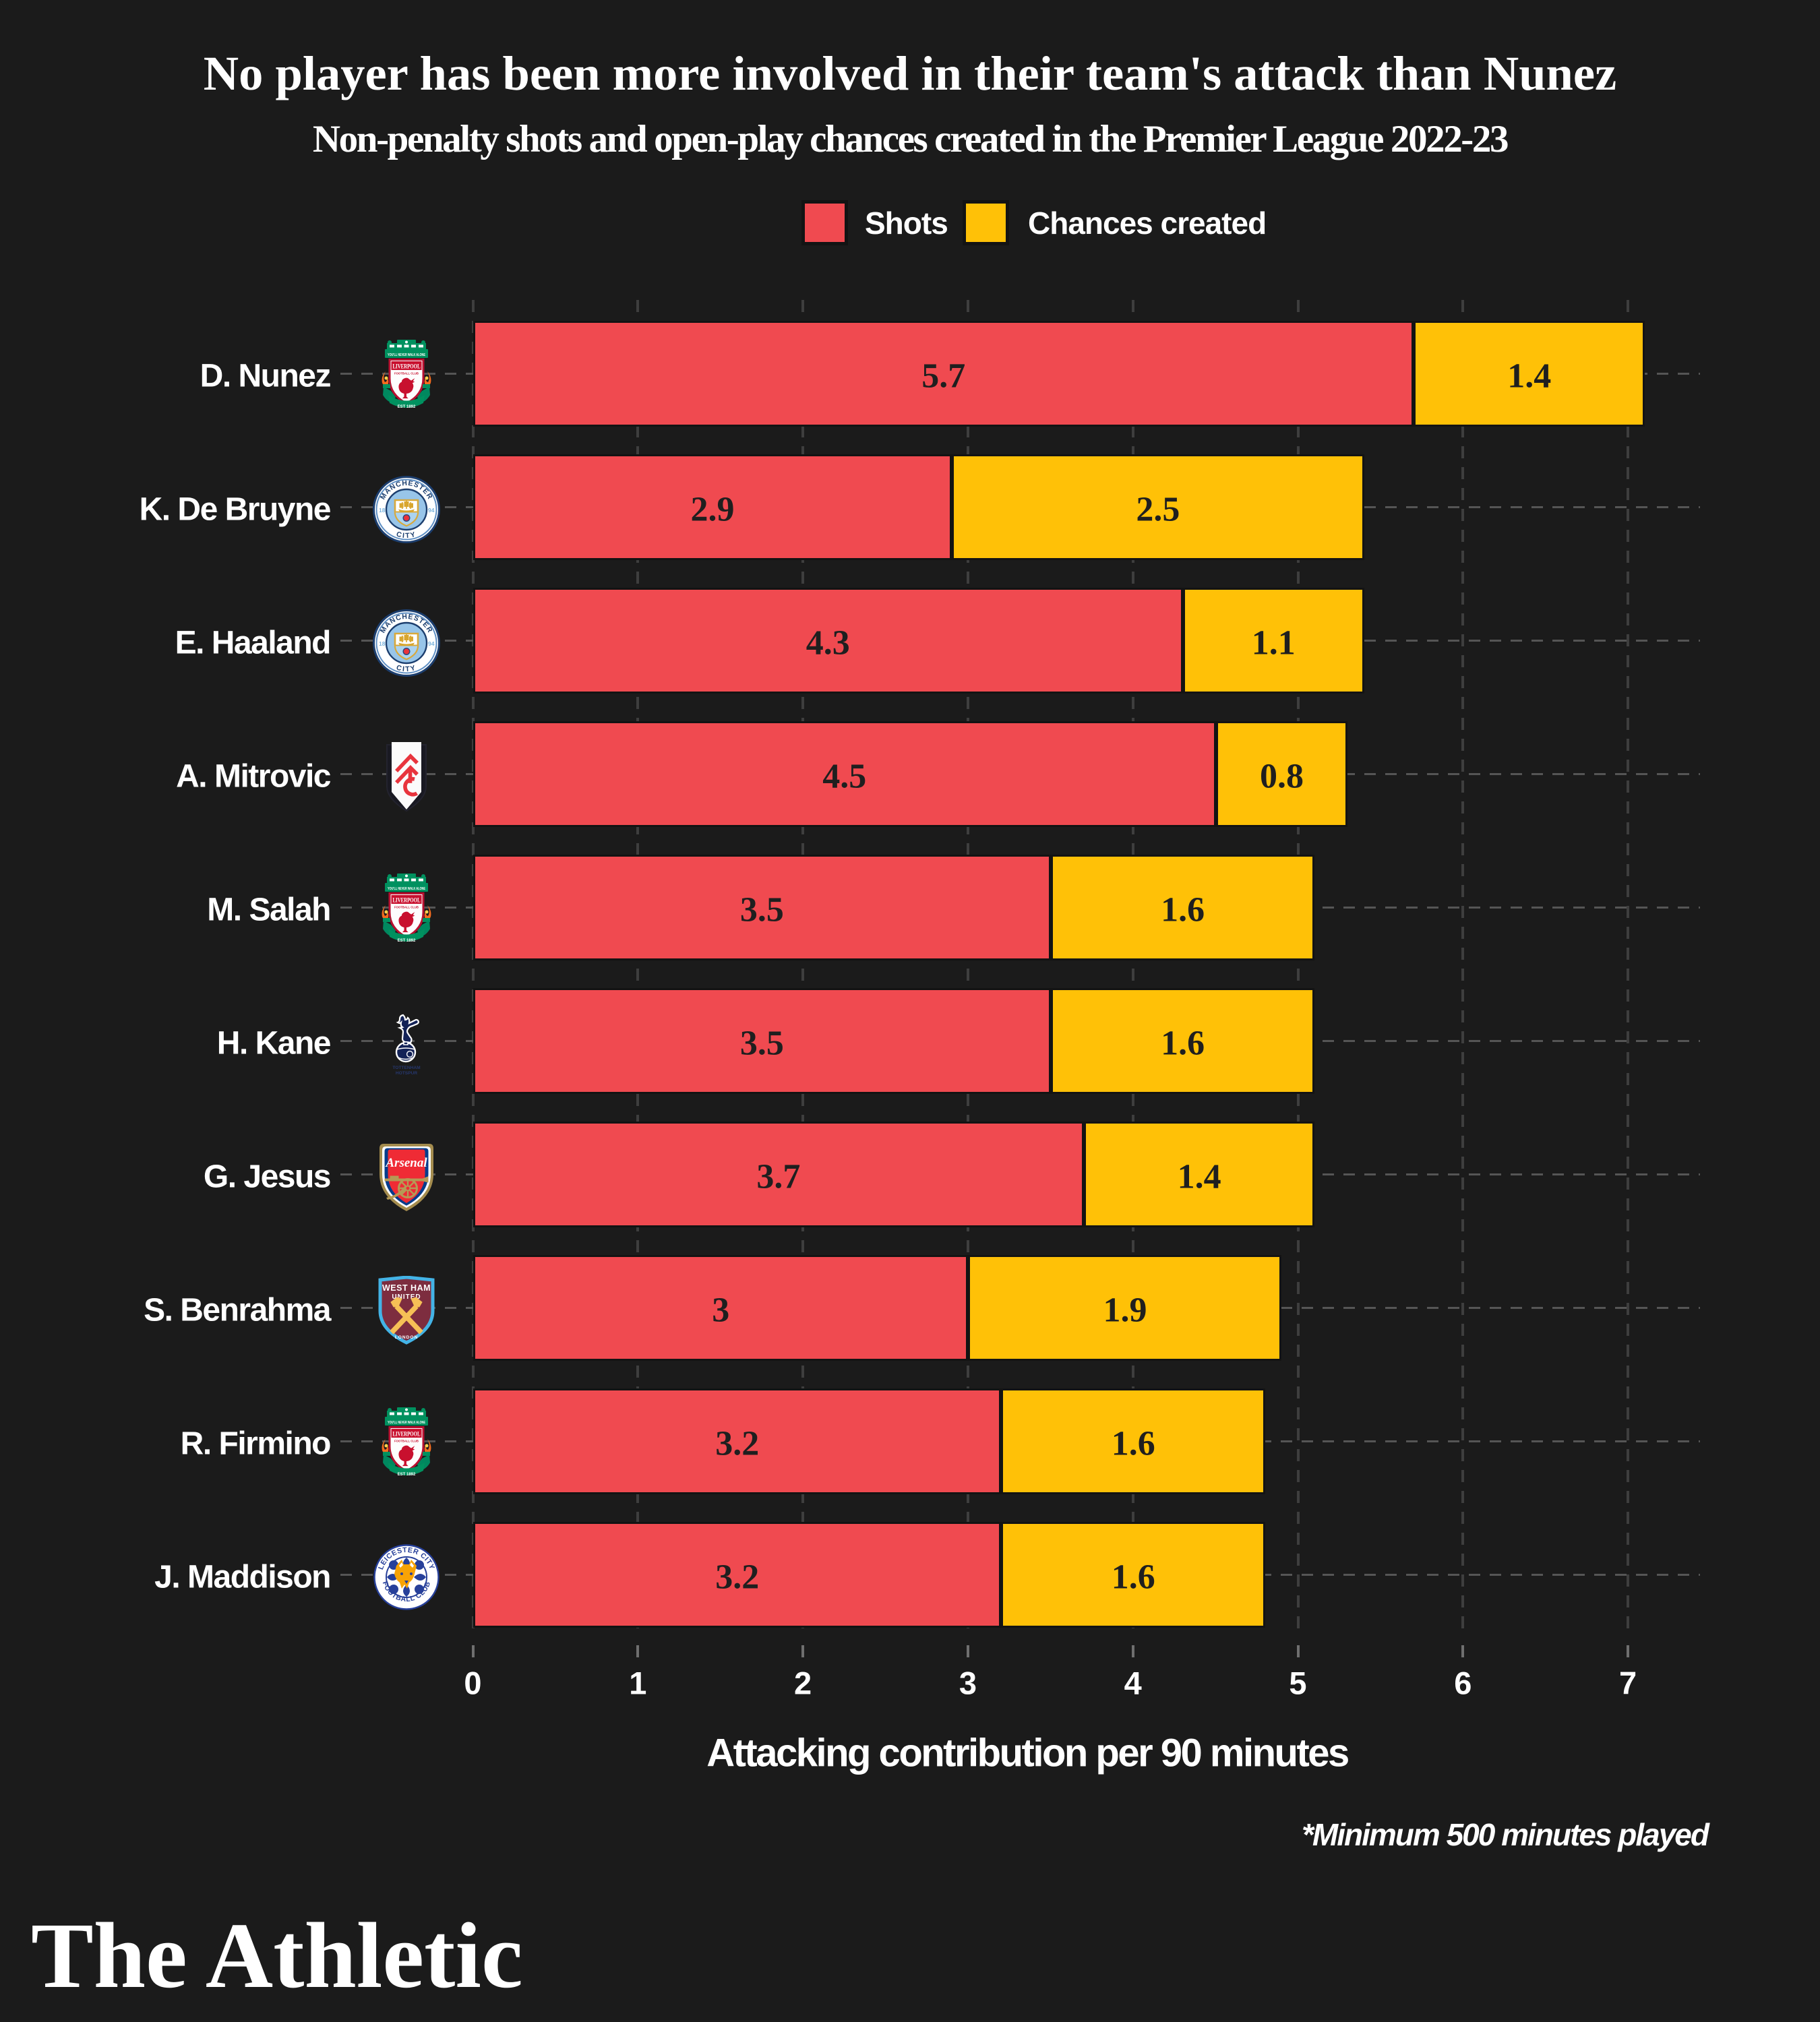 This screenshot has height=2022, width=1820. What do you see at coordinates (407, 1337) in the screenshot?
I see `svg-text: LONDON` at bounding box center [407, 1337].